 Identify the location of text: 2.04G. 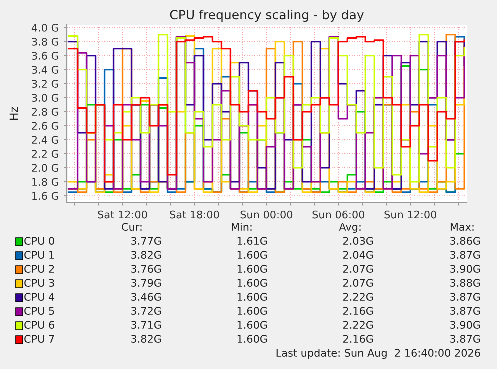
(359, 255).